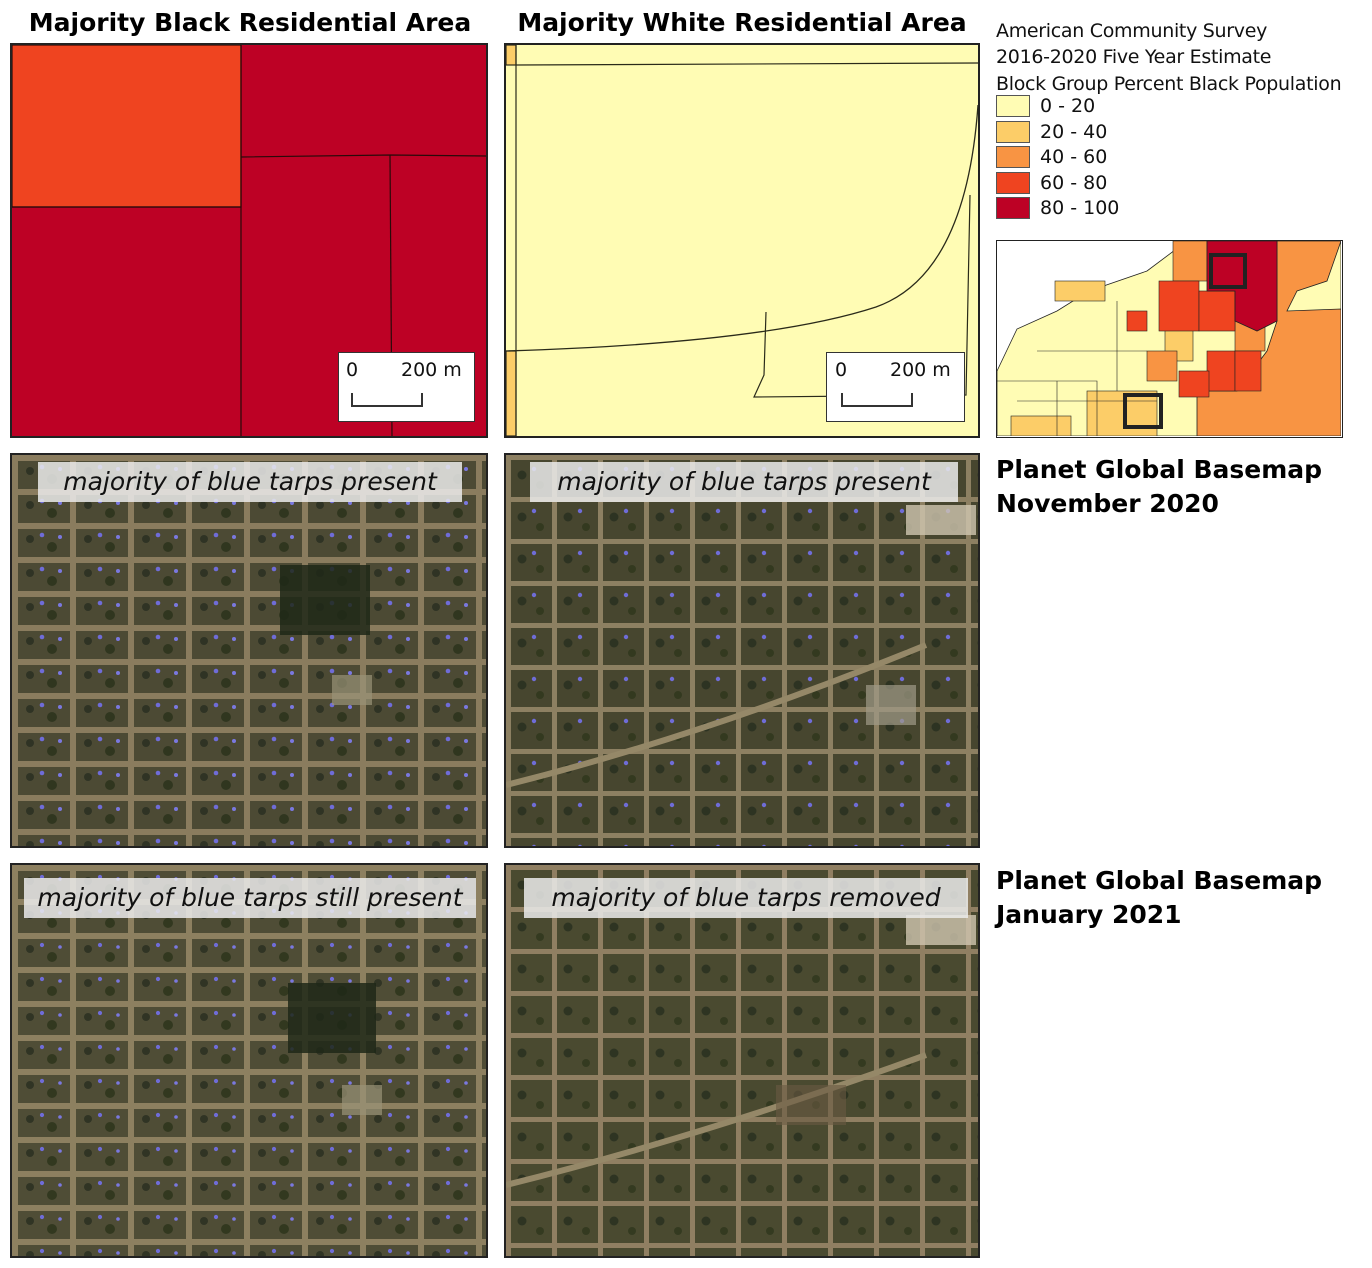  What do you see at coordinates (1169, 84) in the screenshot?
I see `legend-title-line-3: Block Group Percent Black Population` at bounding box center [1169, 84].